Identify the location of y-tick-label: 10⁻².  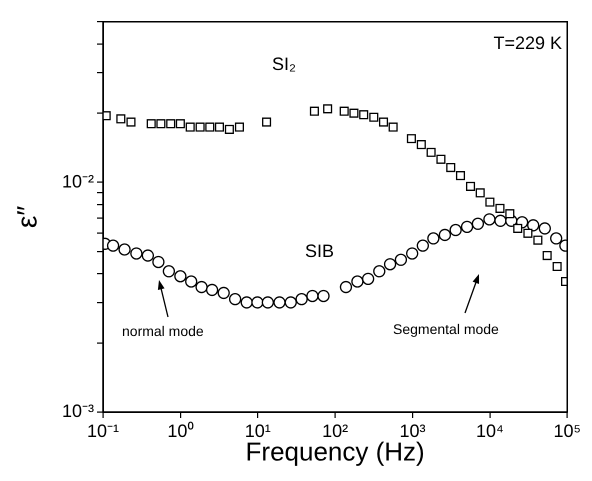
(78, 181).